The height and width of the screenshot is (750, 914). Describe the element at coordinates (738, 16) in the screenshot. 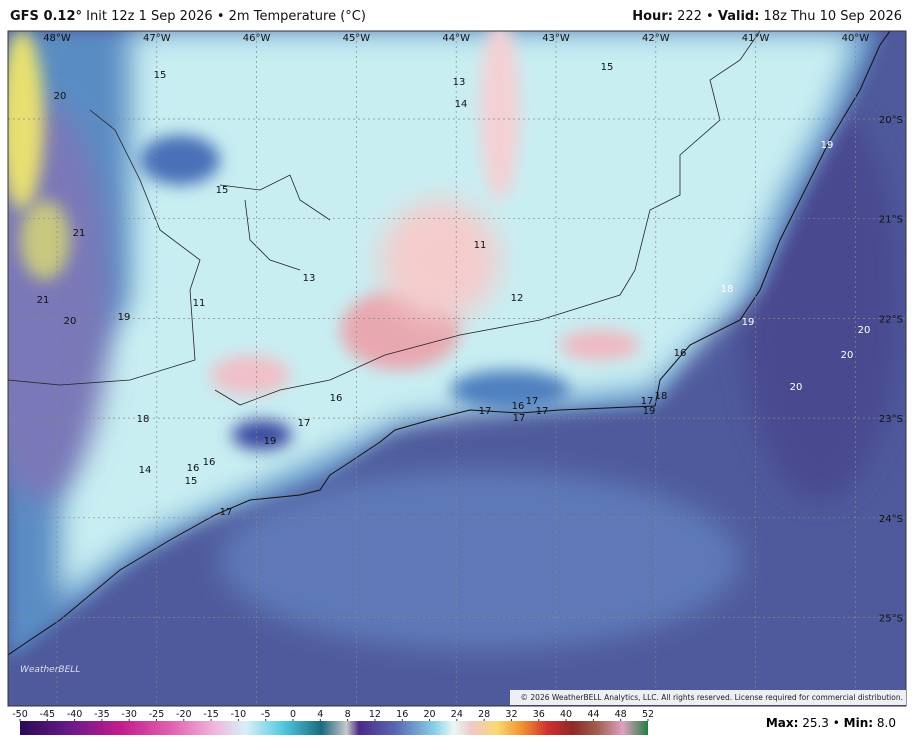

I see `valid-label: Valid:` at that location.